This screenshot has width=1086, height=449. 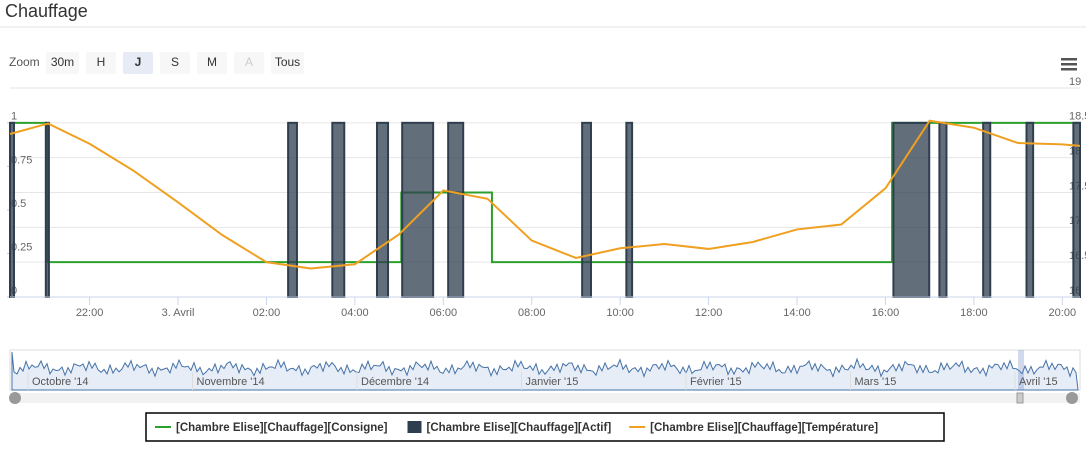 I want to click on zoom-button: M, so click(x=212, y=63).